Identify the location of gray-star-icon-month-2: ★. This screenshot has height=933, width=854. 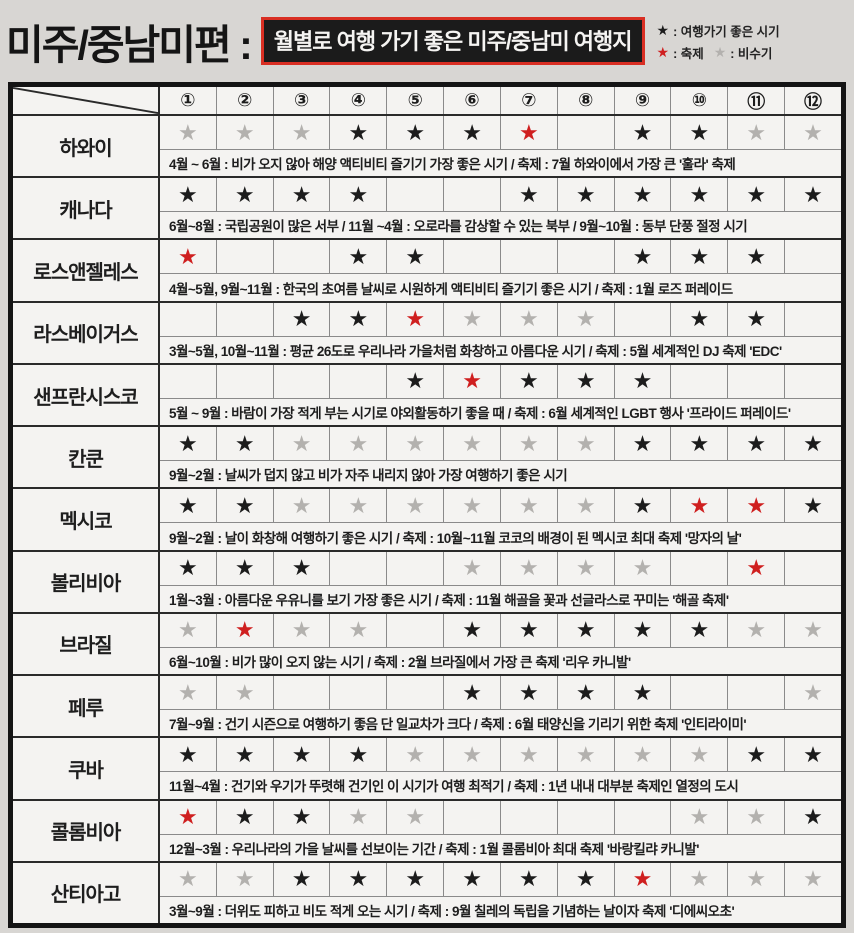
(244, 693).